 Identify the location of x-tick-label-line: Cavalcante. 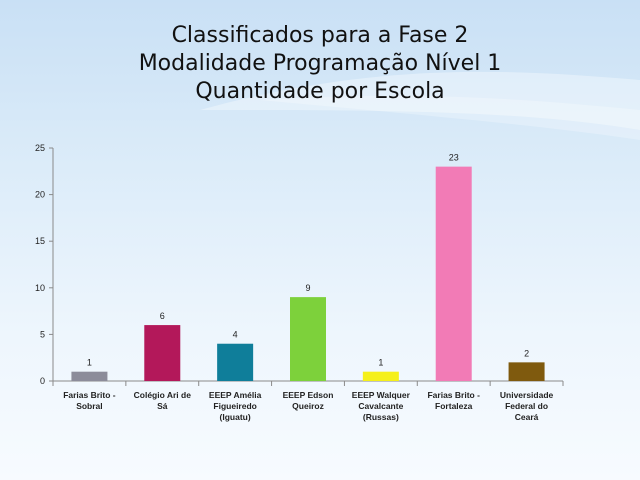
(380, 406).